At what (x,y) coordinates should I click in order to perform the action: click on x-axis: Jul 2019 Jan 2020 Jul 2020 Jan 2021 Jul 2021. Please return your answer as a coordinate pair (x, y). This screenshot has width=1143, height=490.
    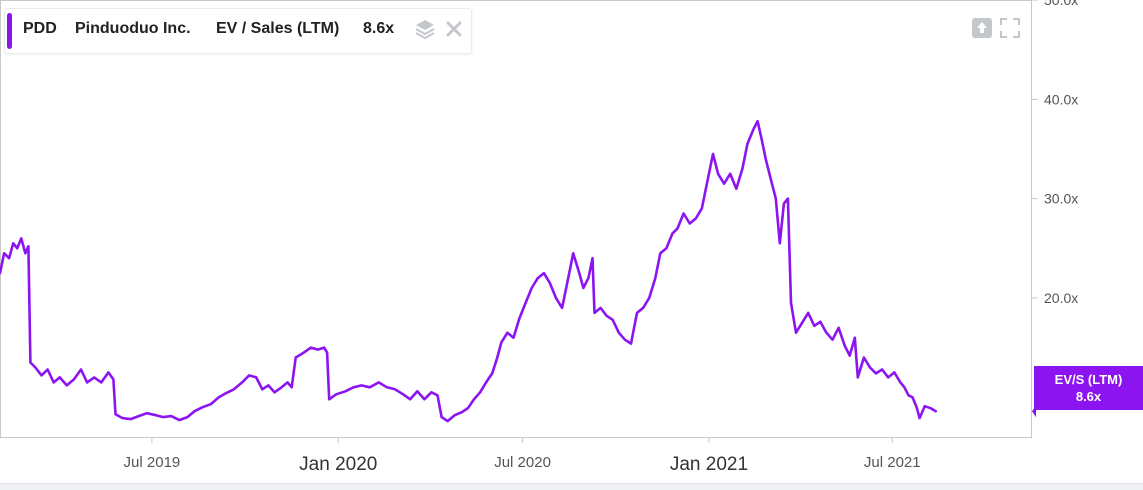
    Looking at the image, I should click on (522, 456).